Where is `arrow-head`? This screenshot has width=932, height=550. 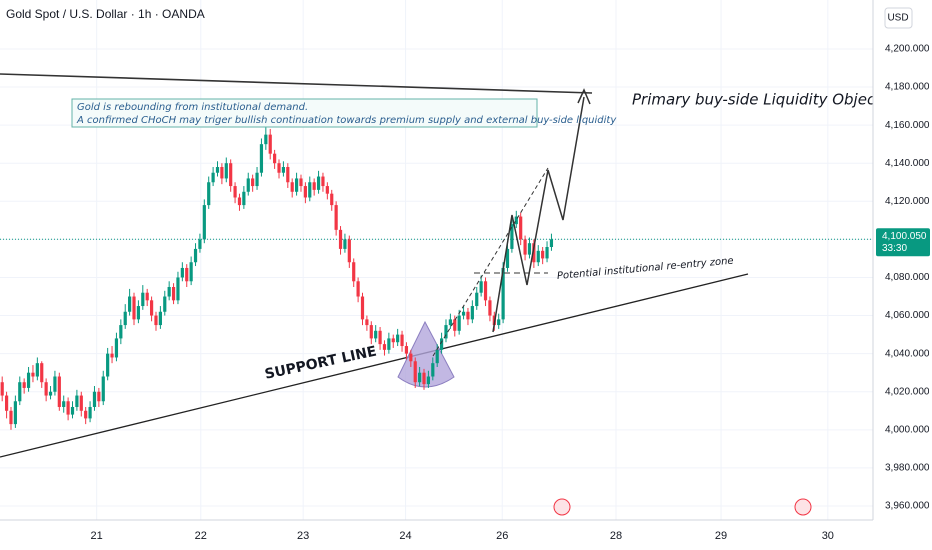 arrow-head is located at coordinates (584, 96).